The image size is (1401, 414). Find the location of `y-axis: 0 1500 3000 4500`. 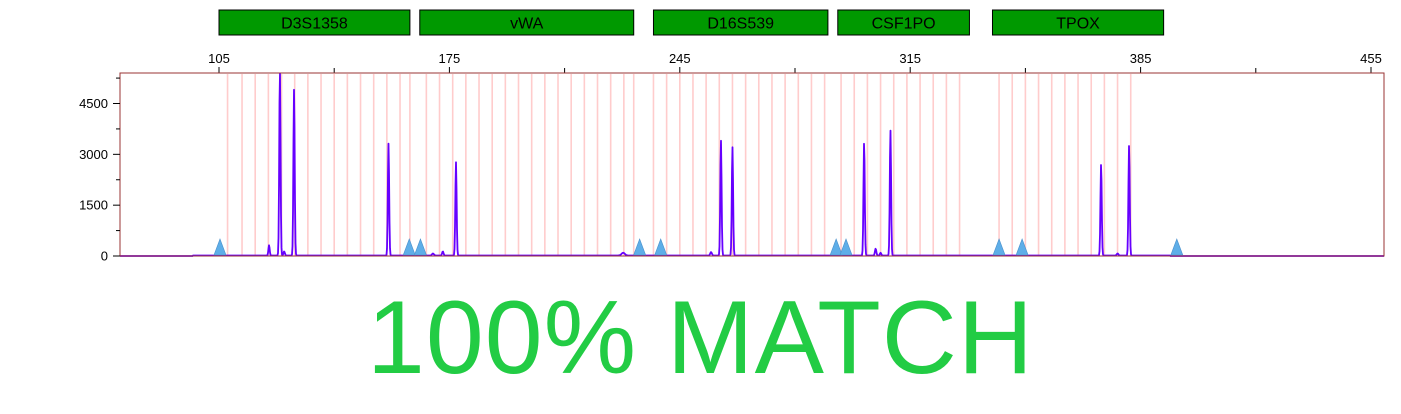

y-axis: 0 1500 3000 4500 is located at coordinates (99, 170).